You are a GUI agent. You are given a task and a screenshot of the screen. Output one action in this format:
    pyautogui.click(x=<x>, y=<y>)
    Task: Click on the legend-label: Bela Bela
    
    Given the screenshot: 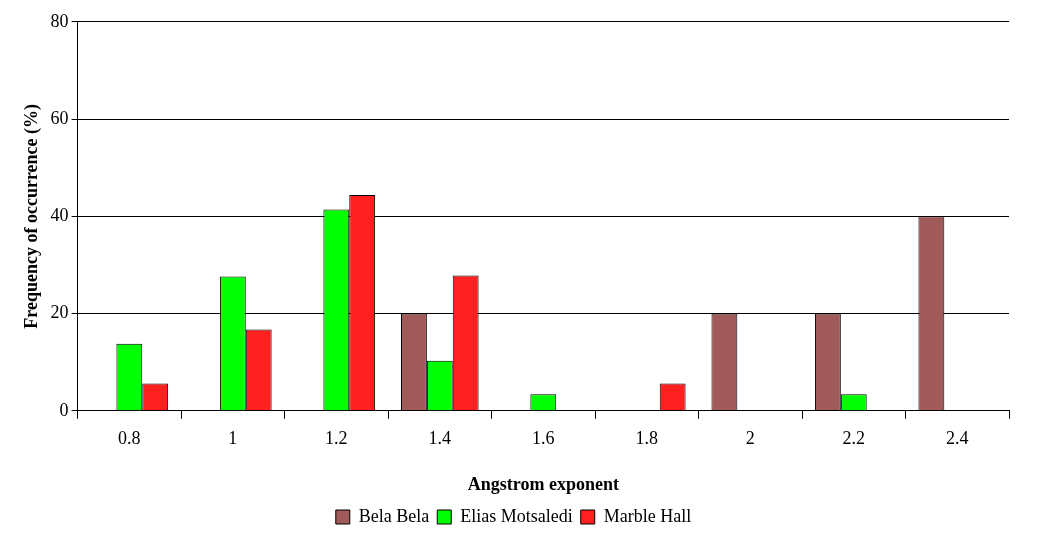 What is the action you would take?
    pyautogui.click(x=394, y=515)
    